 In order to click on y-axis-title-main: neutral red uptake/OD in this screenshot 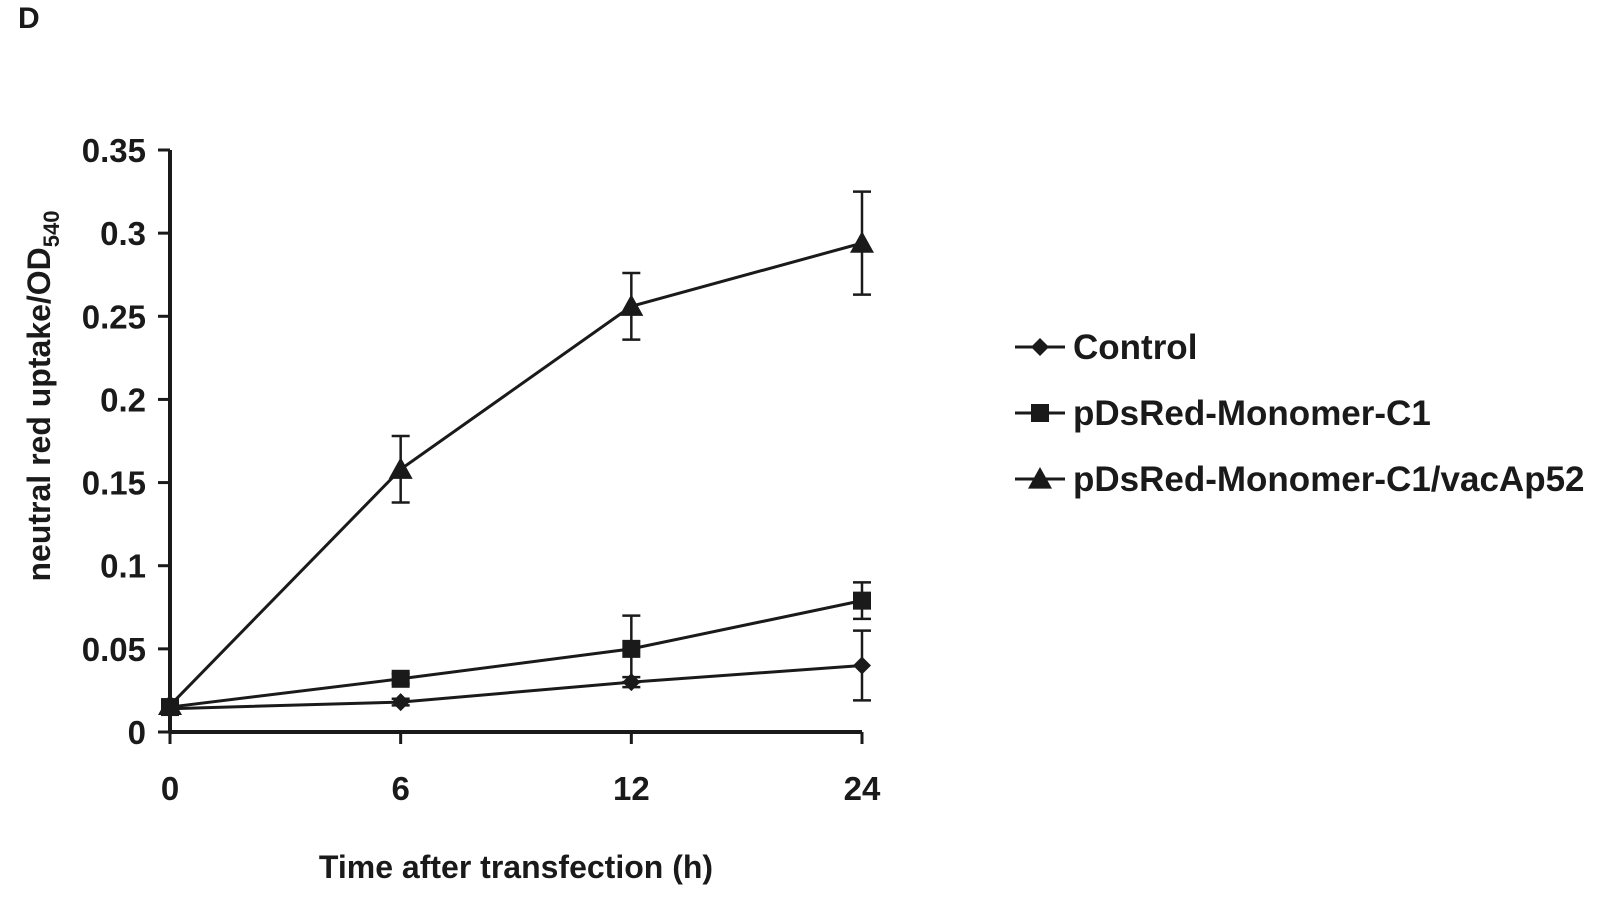, I will do `click(39, 414)`.